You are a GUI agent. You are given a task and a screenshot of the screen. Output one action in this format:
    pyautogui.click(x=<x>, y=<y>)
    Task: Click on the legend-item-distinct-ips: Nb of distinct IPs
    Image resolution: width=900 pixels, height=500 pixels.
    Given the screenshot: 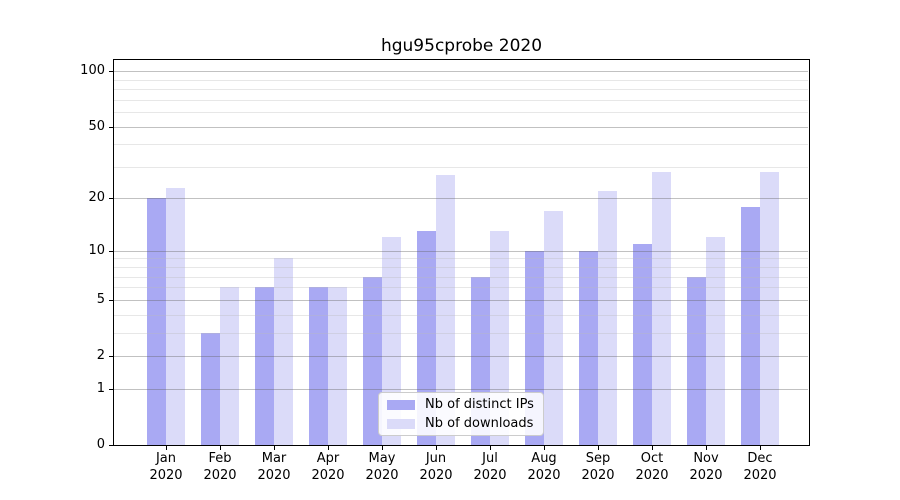 What is the action you would take?
    pyautogui.click(x=461, y=405)
    